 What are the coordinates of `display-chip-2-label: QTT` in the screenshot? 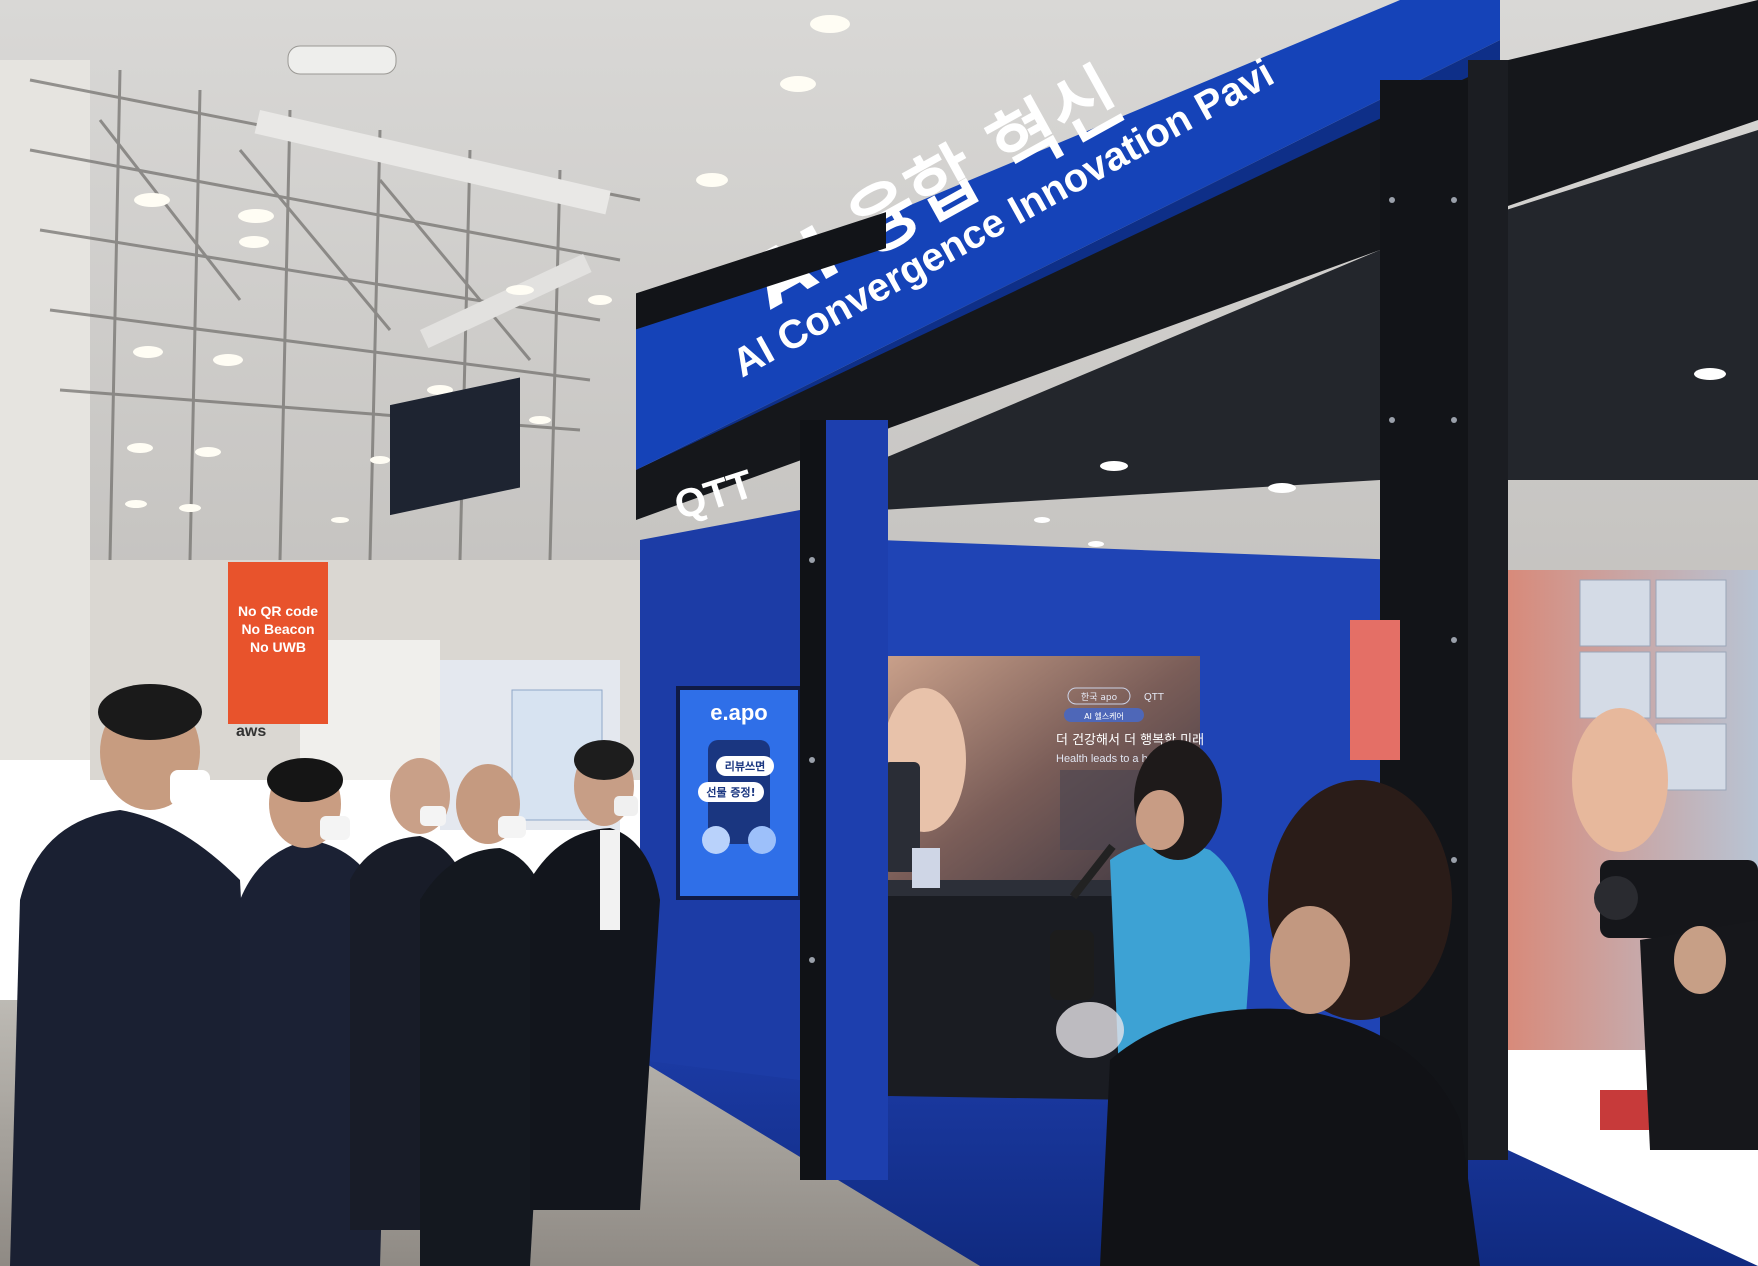 It's located at (1154, 697).